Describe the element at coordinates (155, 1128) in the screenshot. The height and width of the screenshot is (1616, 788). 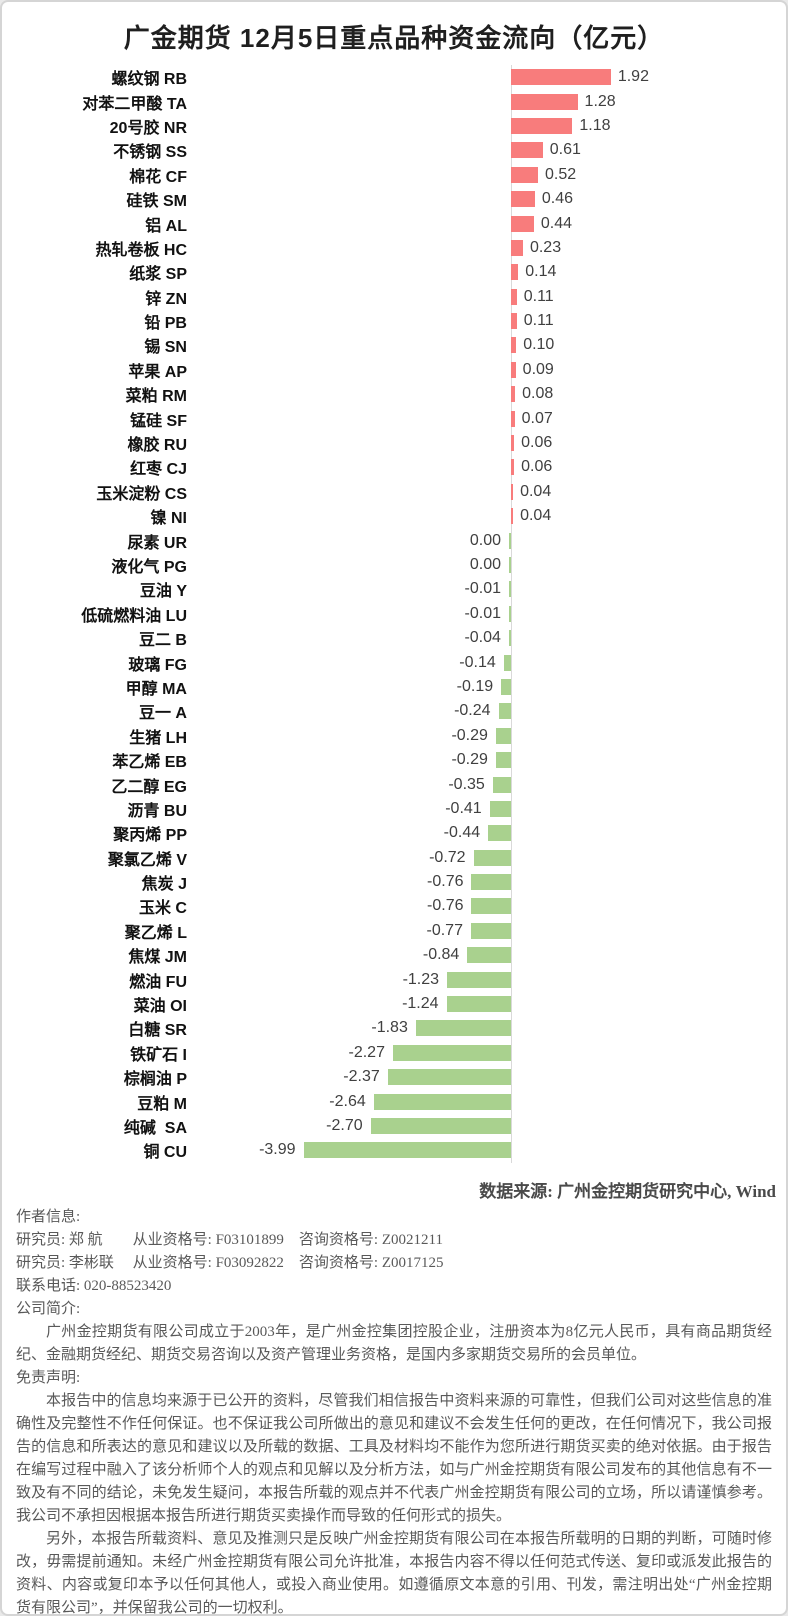
I see `category-label: 纯碱 SA` at that location.